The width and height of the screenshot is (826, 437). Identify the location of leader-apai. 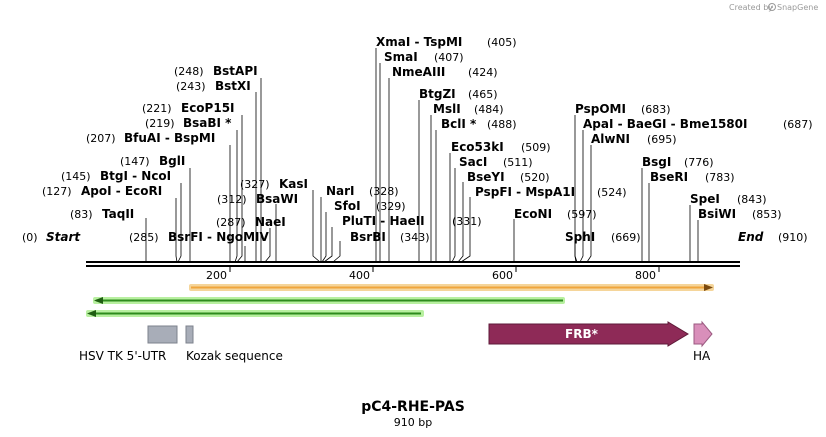
(581, 196).